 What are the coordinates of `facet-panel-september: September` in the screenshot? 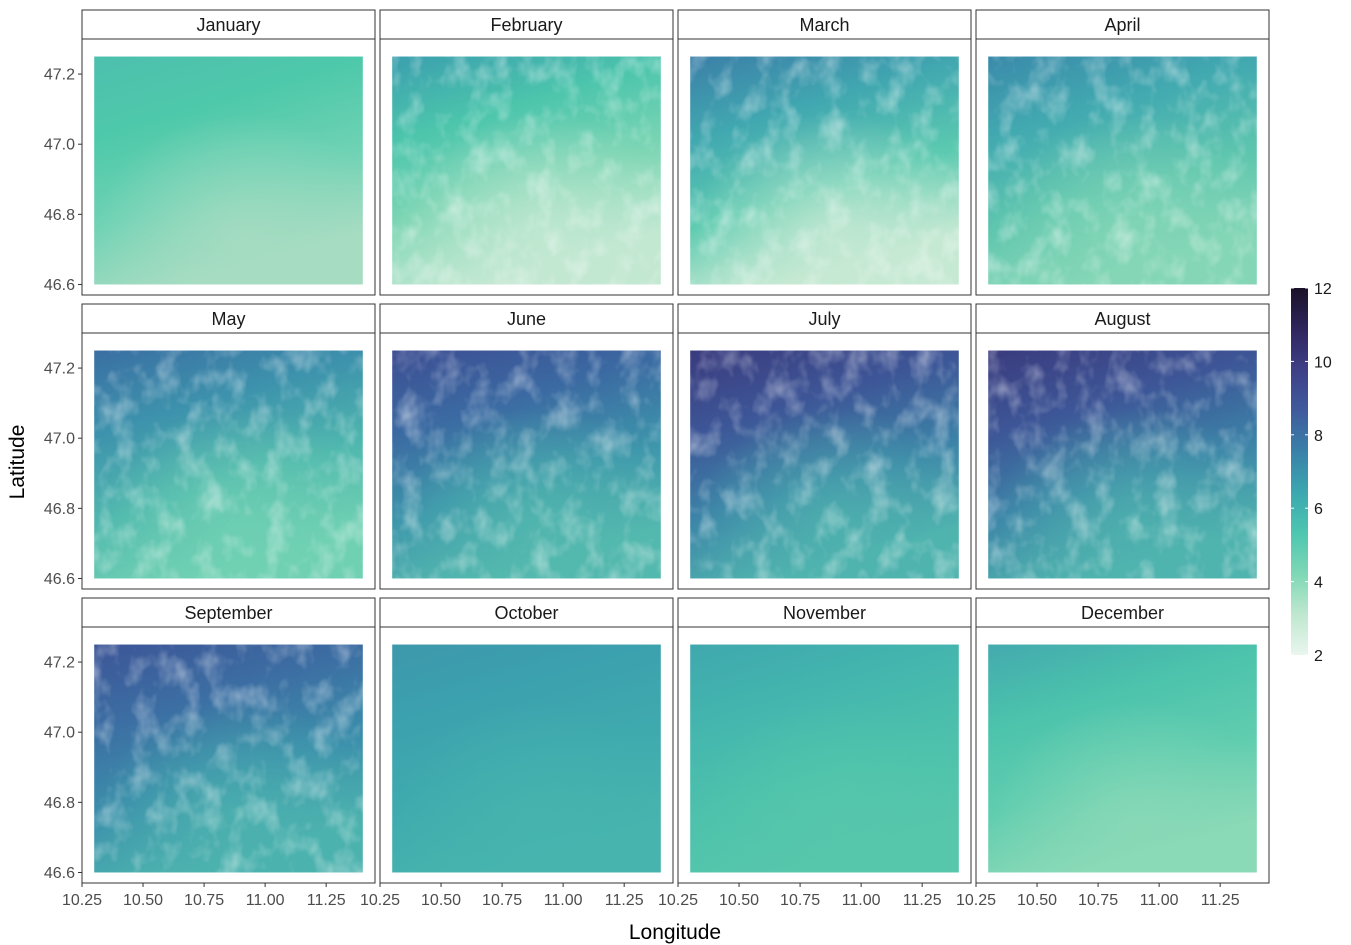 It's located at (228, 740).